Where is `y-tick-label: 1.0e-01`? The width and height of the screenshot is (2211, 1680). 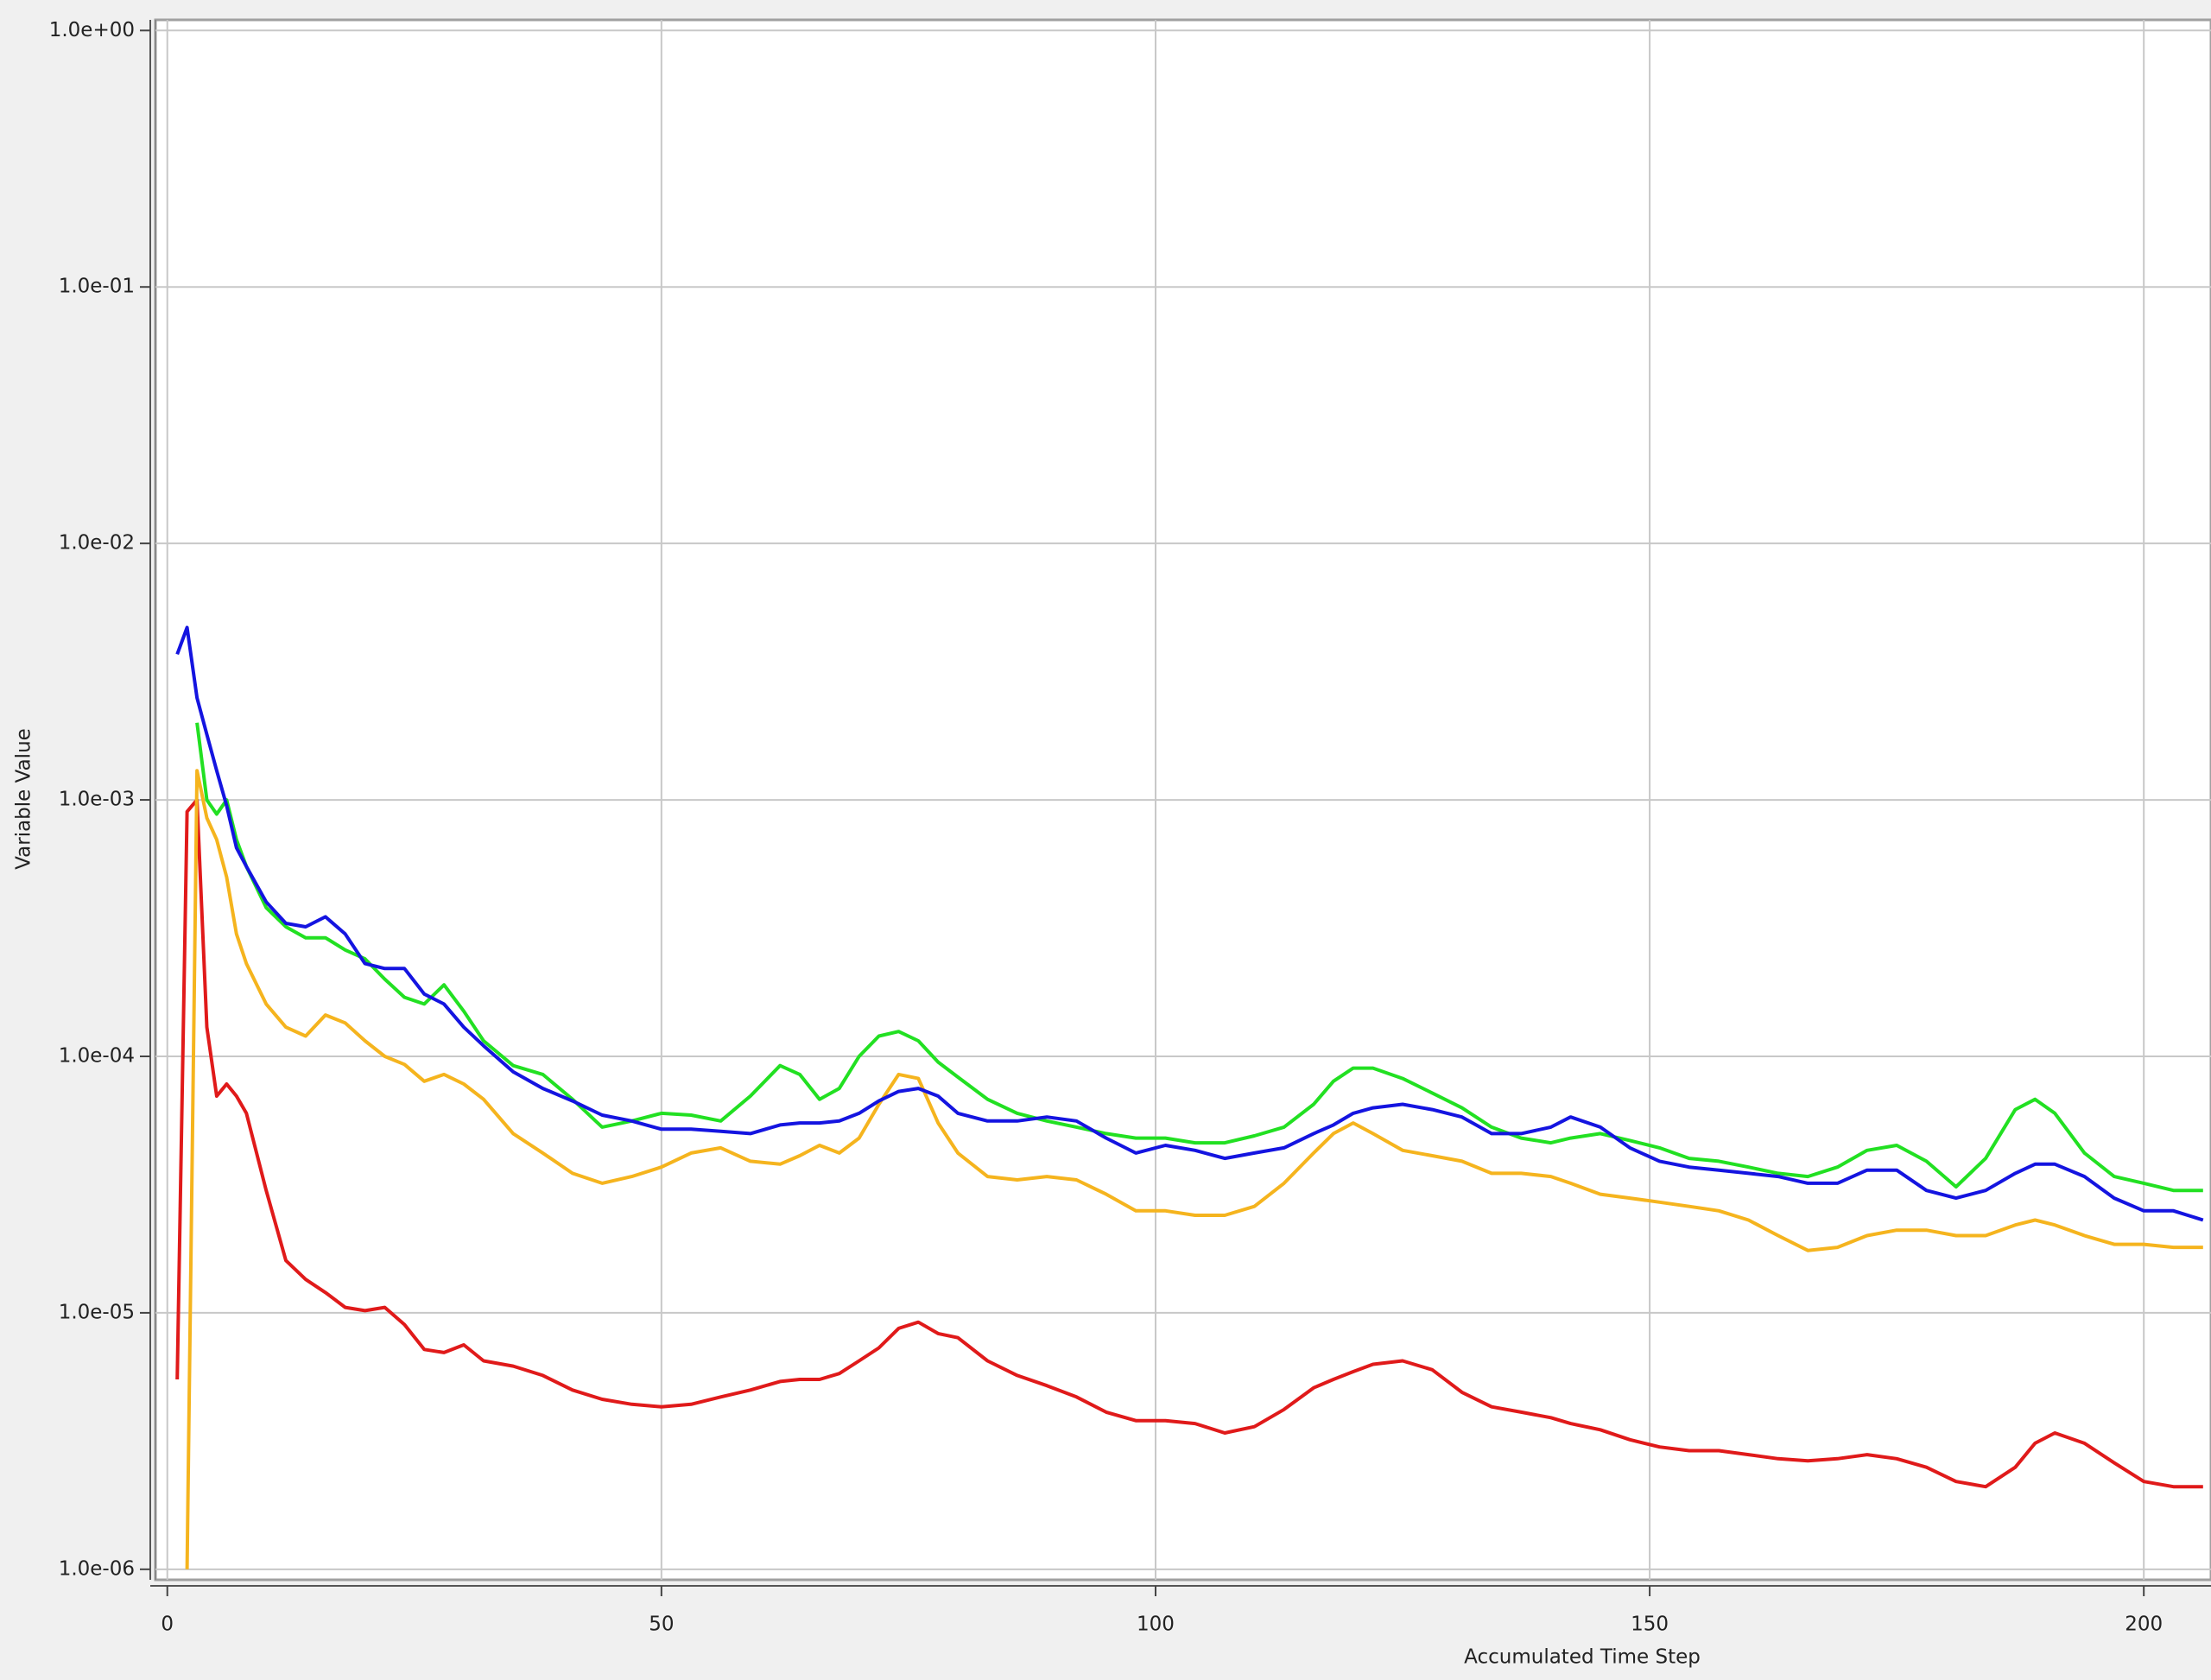 y-tick-label: 1.0e-01 is located at coordinates (97, 287).